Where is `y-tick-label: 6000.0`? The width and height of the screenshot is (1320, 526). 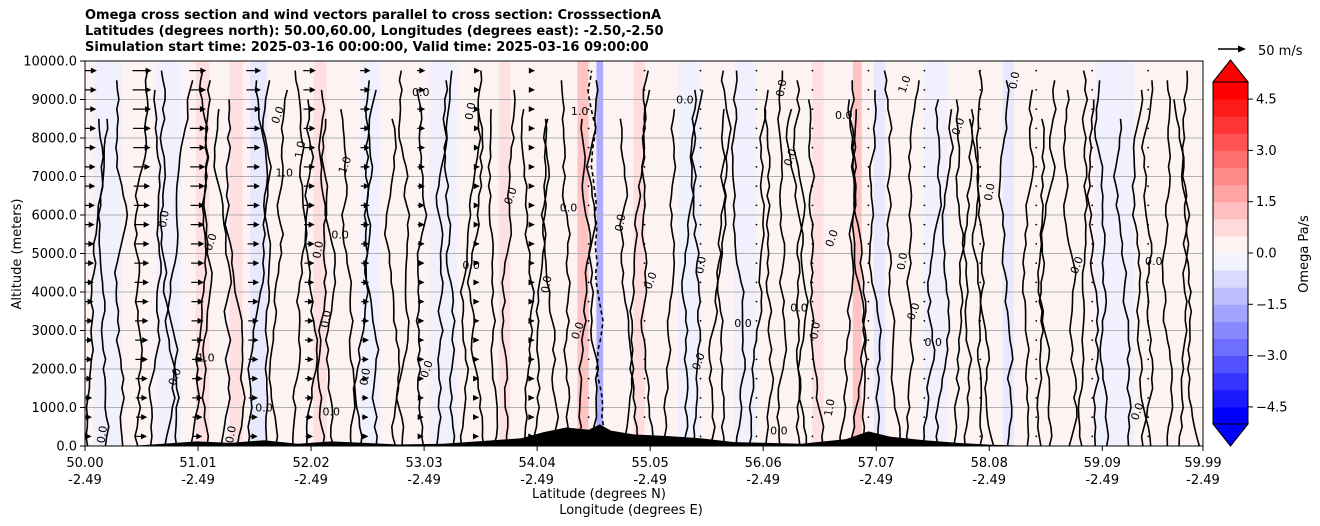 y-tick-label: 6000.0 is located at coordinates (55, 216).